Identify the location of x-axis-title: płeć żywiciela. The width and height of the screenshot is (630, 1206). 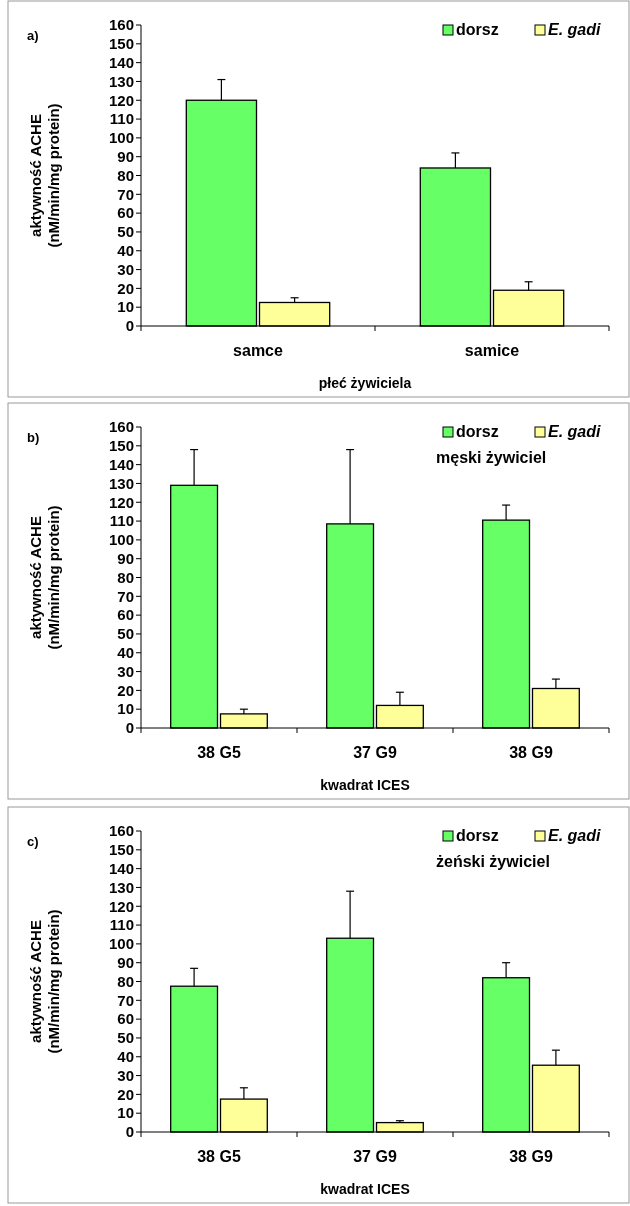
(365, 383).